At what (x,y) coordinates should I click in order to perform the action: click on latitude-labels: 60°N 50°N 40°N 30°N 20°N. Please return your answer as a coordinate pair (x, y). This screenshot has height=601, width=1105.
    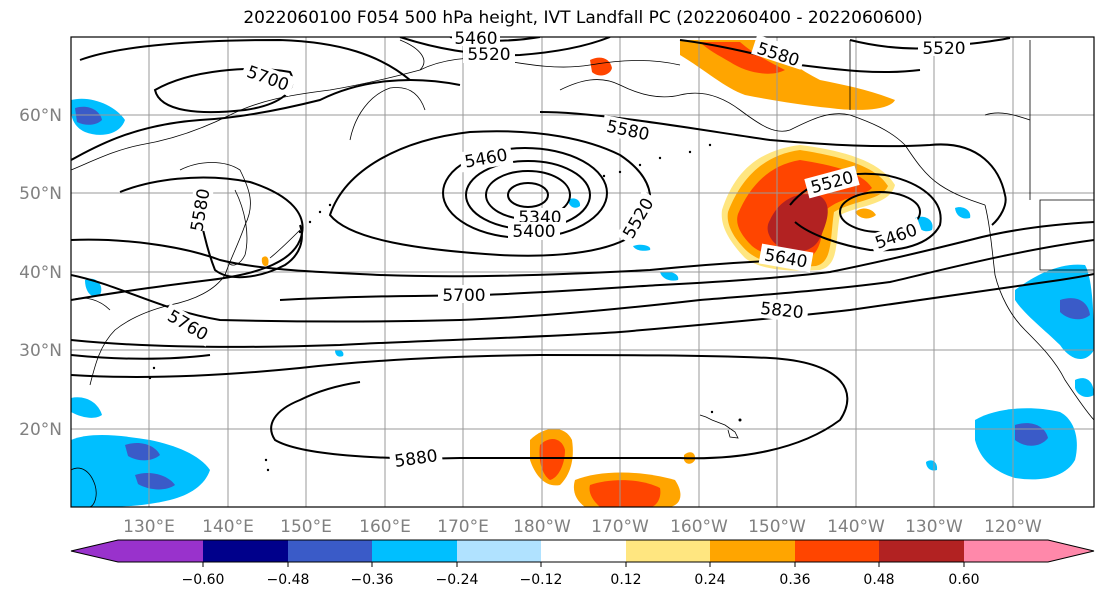
    Looking at the image, I should click on (40, 273).